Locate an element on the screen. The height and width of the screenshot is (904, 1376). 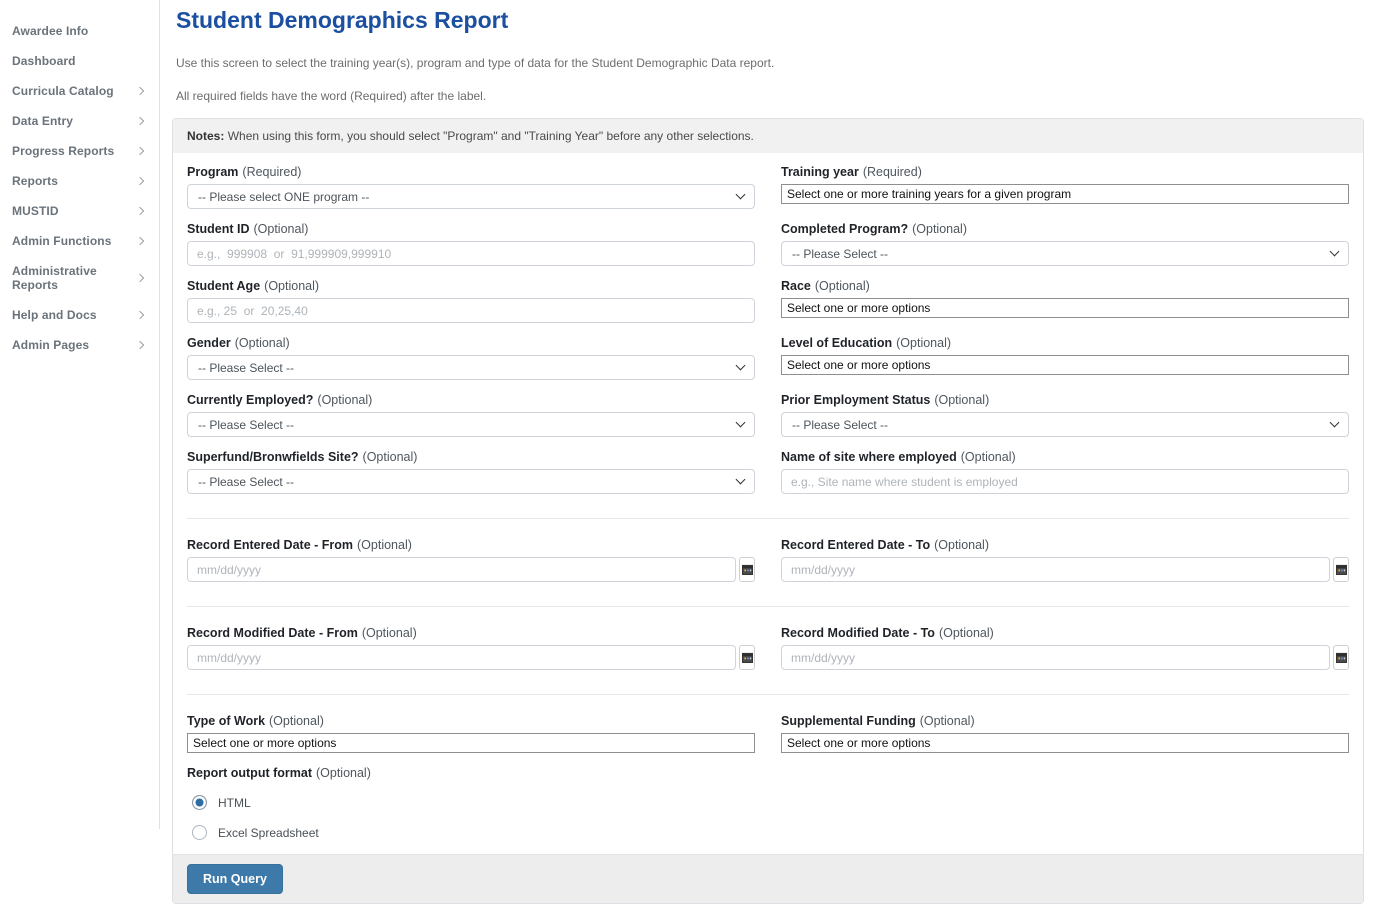
sidebar-item-data-entry: Data Entry is located at coordinates (79, 121).